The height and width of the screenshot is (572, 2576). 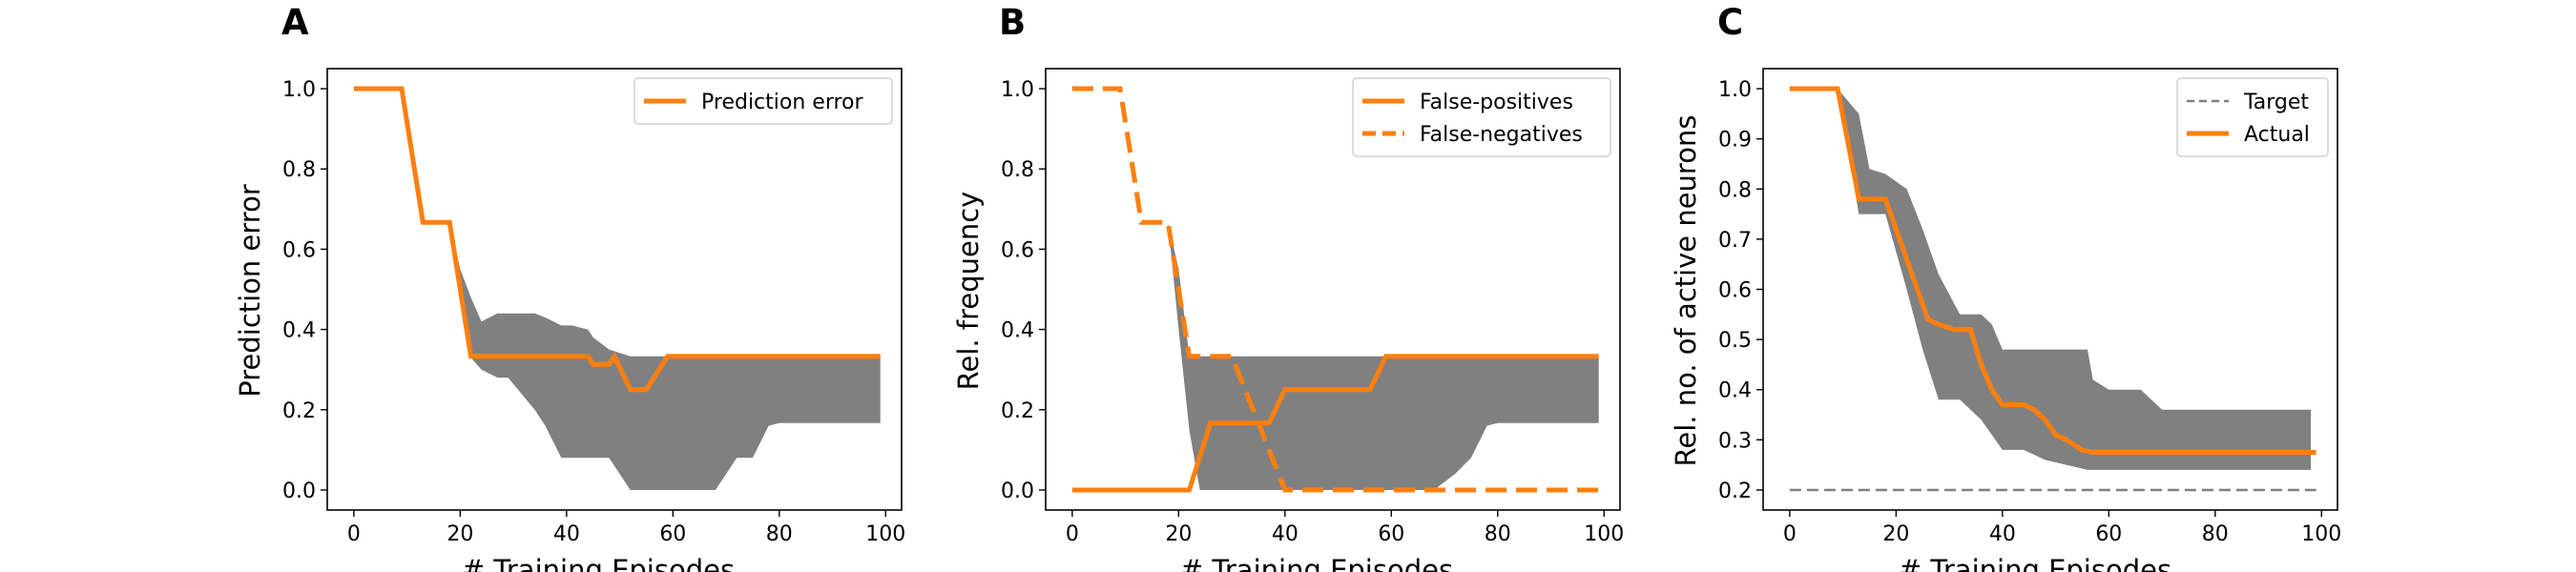 I want to click on panel-b-y-tick-label: 0.2, so click(x=1017, y=411).